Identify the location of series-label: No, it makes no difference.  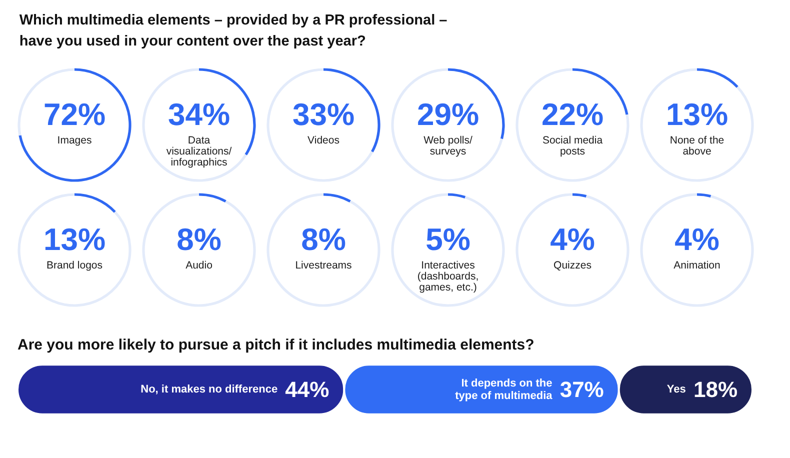
(209, 390).